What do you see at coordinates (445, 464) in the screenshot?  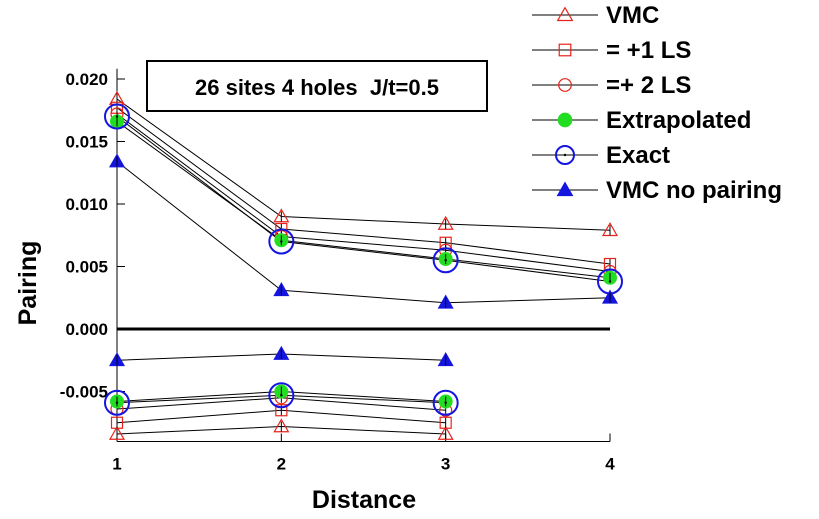 I see `x-tick-label: 3` at bounding box center [445, 464].